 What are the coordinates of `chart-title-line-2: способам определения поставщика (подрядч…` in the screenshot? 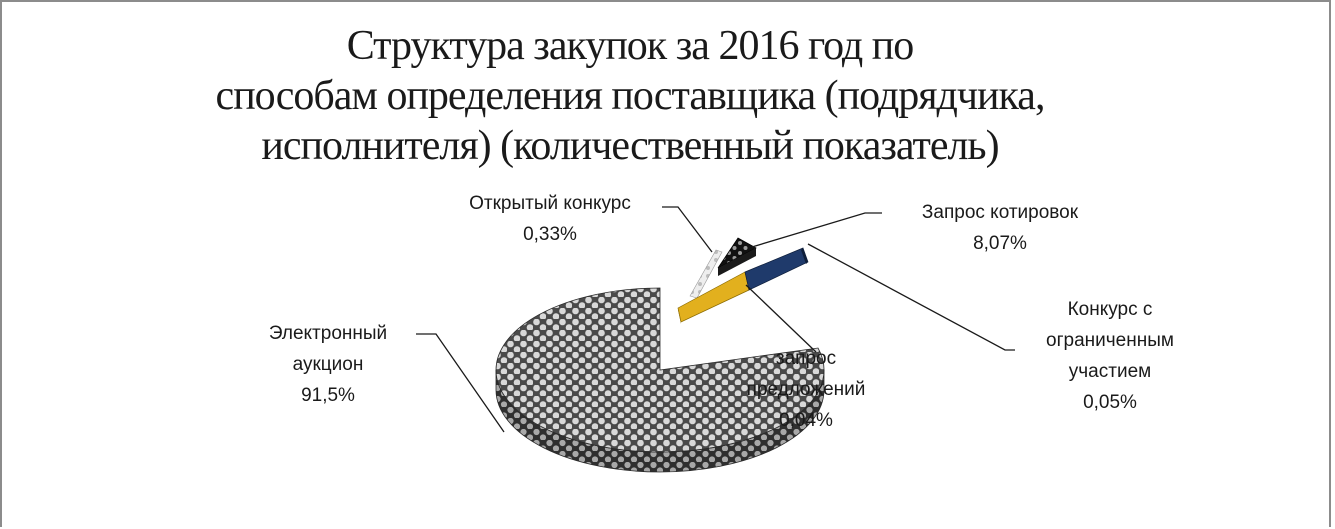 It's located at (630, 96).